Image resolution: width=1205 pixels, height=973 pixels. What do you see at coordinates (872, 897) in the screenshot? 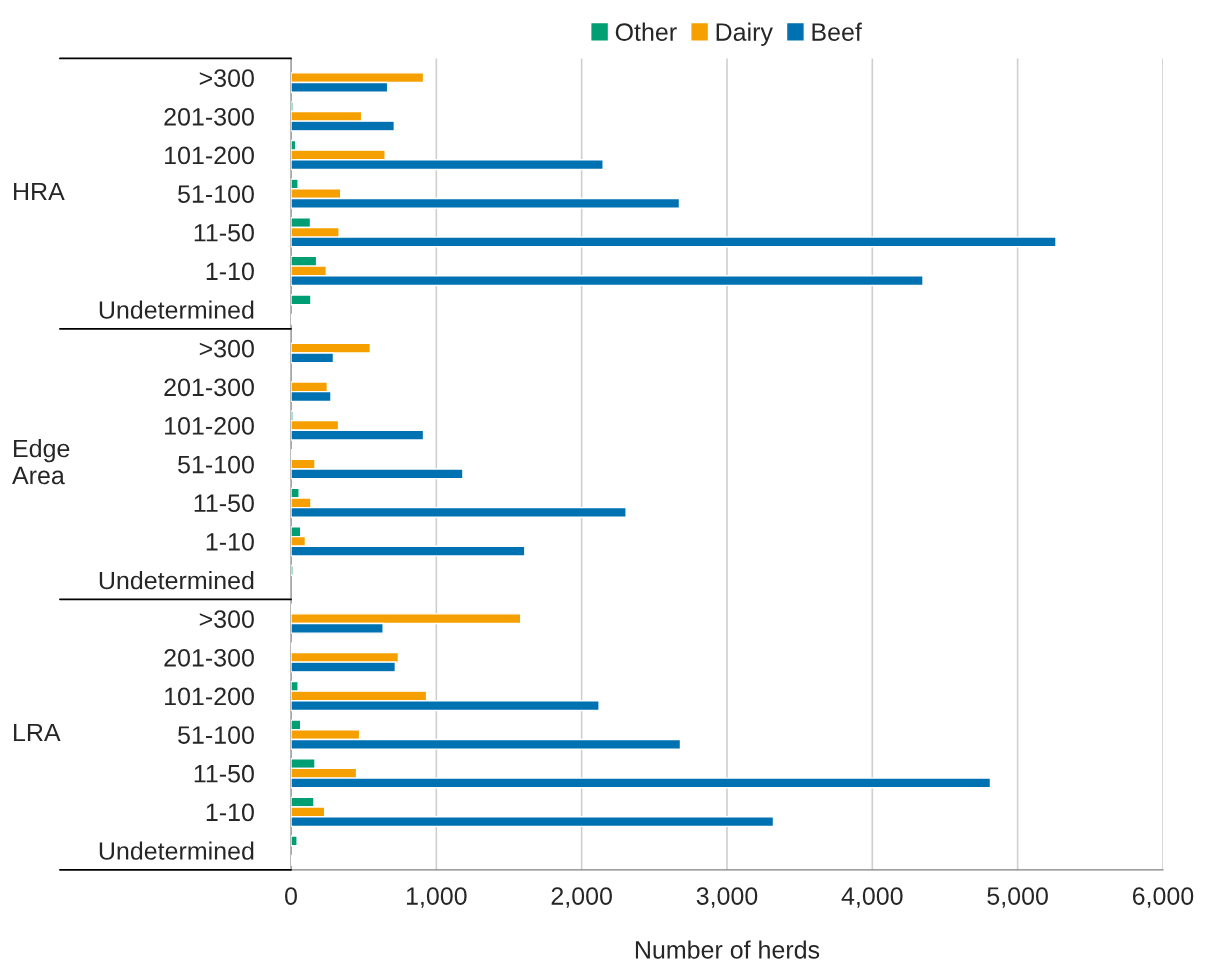
I see `x-tick-label: 4,000` at bounding box center [872, 897].